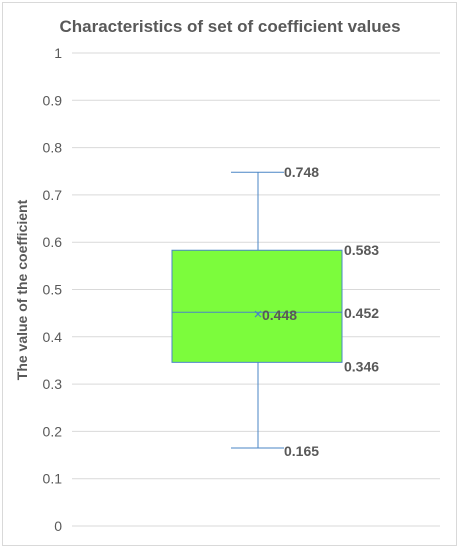 This screenshot has height=550, width=461. I want to click on data-labels: 0.748 0.583 0.452 0.448 0.346 0.165, so click(320, 311).